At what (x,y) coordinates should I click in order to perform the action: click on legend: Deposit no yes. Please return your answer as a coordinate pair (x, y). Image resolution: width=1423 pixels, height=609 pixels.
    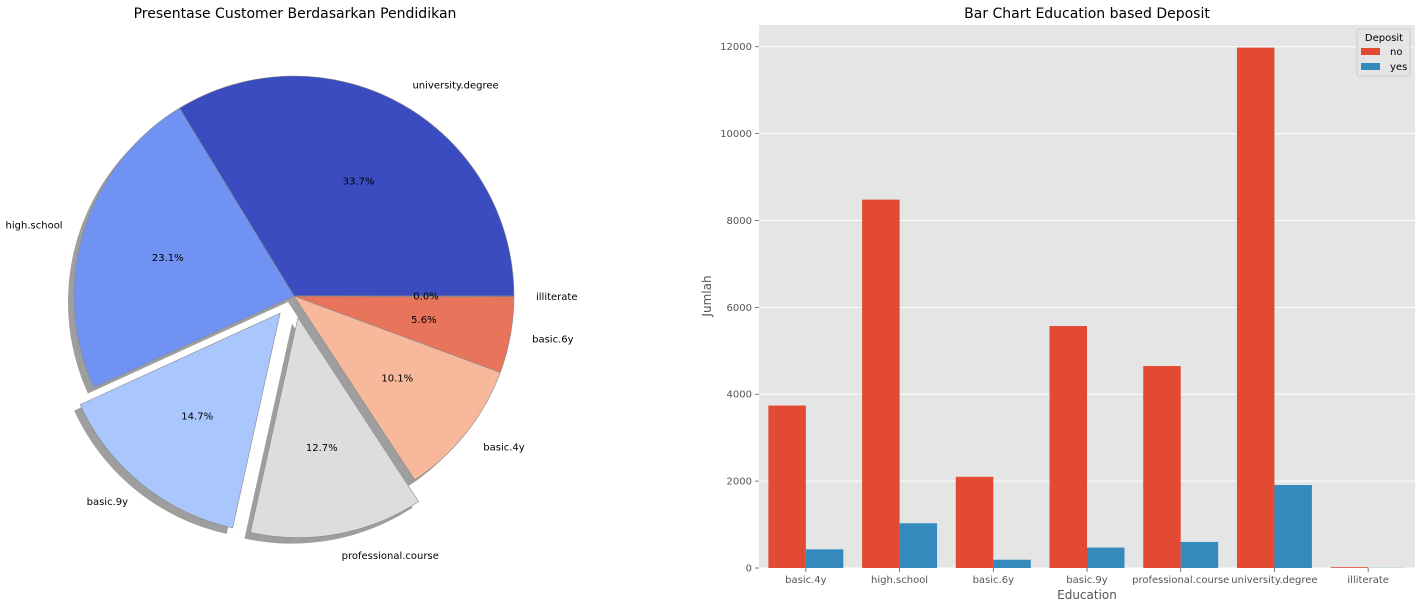
    Looking at the image, I should click on (1383, 52).